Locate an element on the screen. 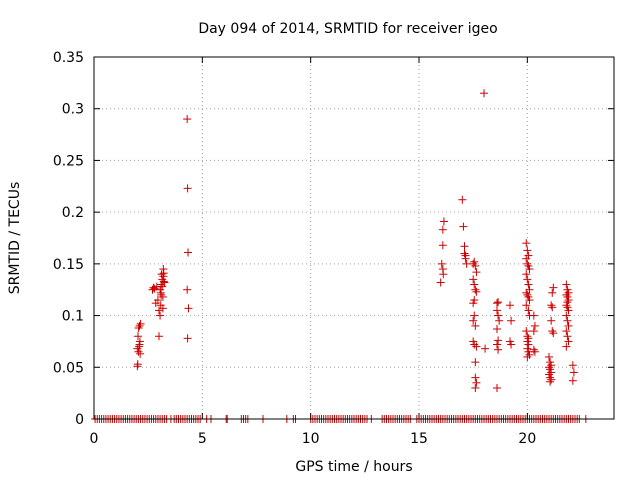 This screenshot has width=640, height=480. x-tick-label: 10 is located at coordinates (311, 439).